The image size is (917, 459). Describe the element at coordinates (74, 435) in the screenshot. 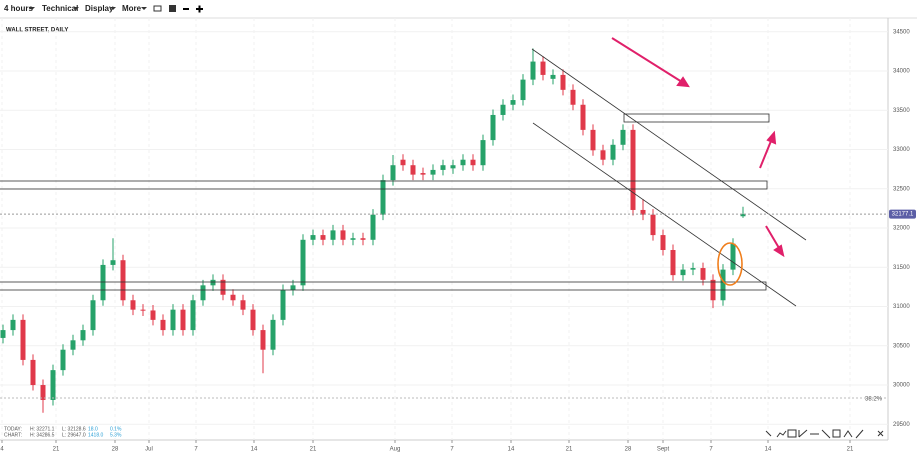

I see `info-text: L: 29647.0` at that location.